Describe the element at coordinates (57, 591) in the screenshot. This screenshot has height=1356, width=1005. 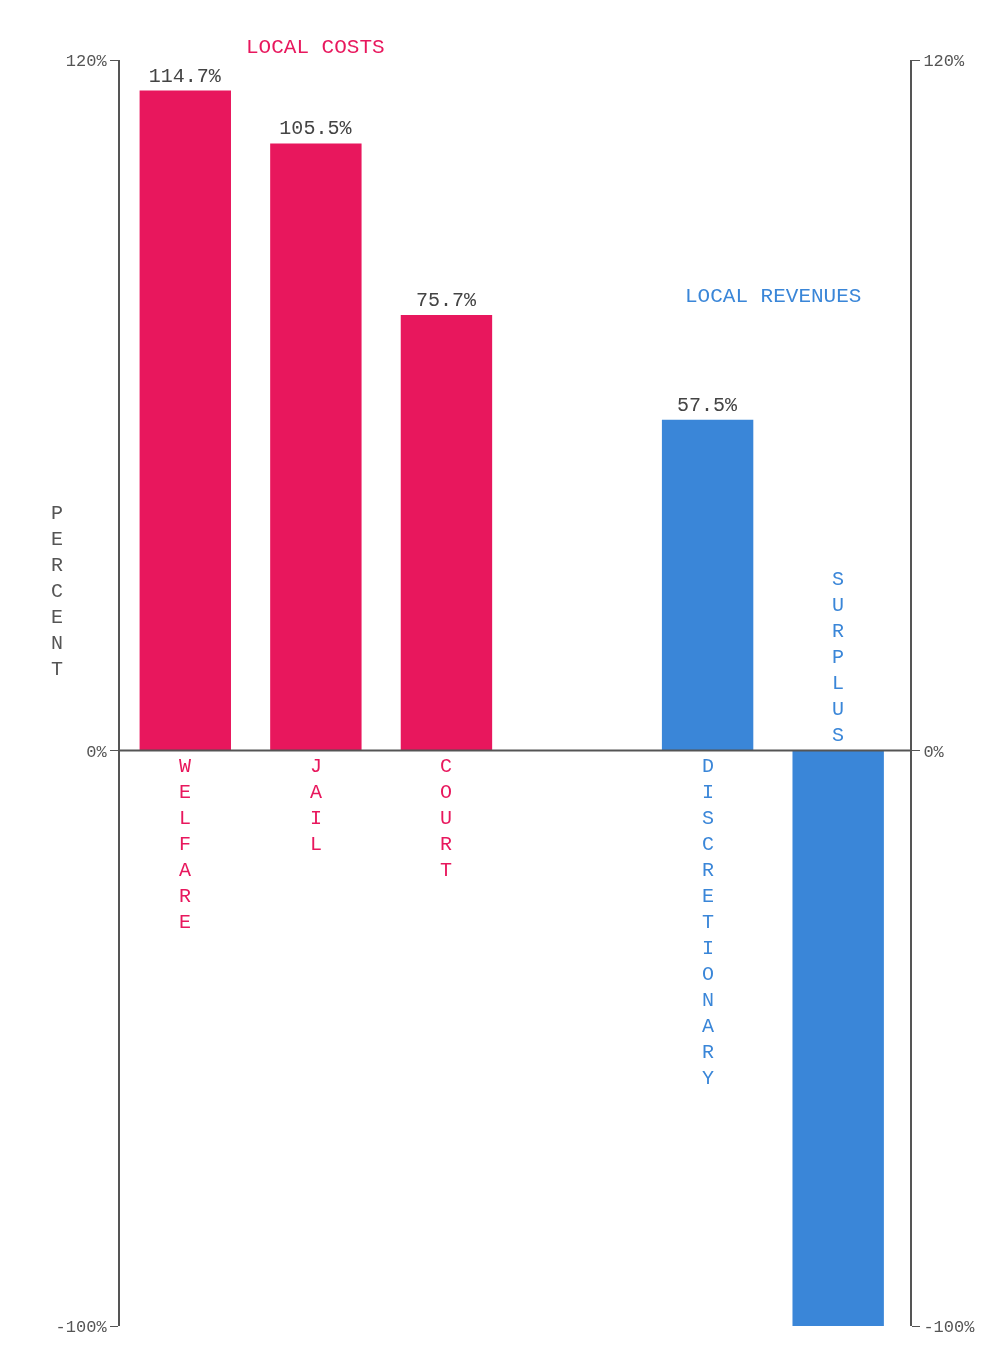
I see `y-axis-title: PERCENT` at that location.